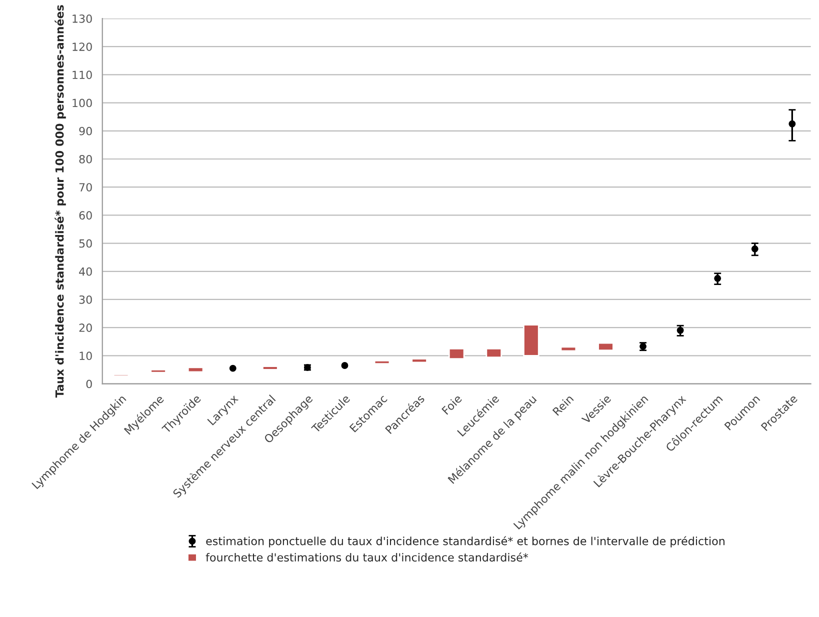 This screenshot has width=819, height=617. What do you see at coordinates (85, 159) in the screenshot?
I see `y-tick-label: 80` at bounding box center [85, 159].